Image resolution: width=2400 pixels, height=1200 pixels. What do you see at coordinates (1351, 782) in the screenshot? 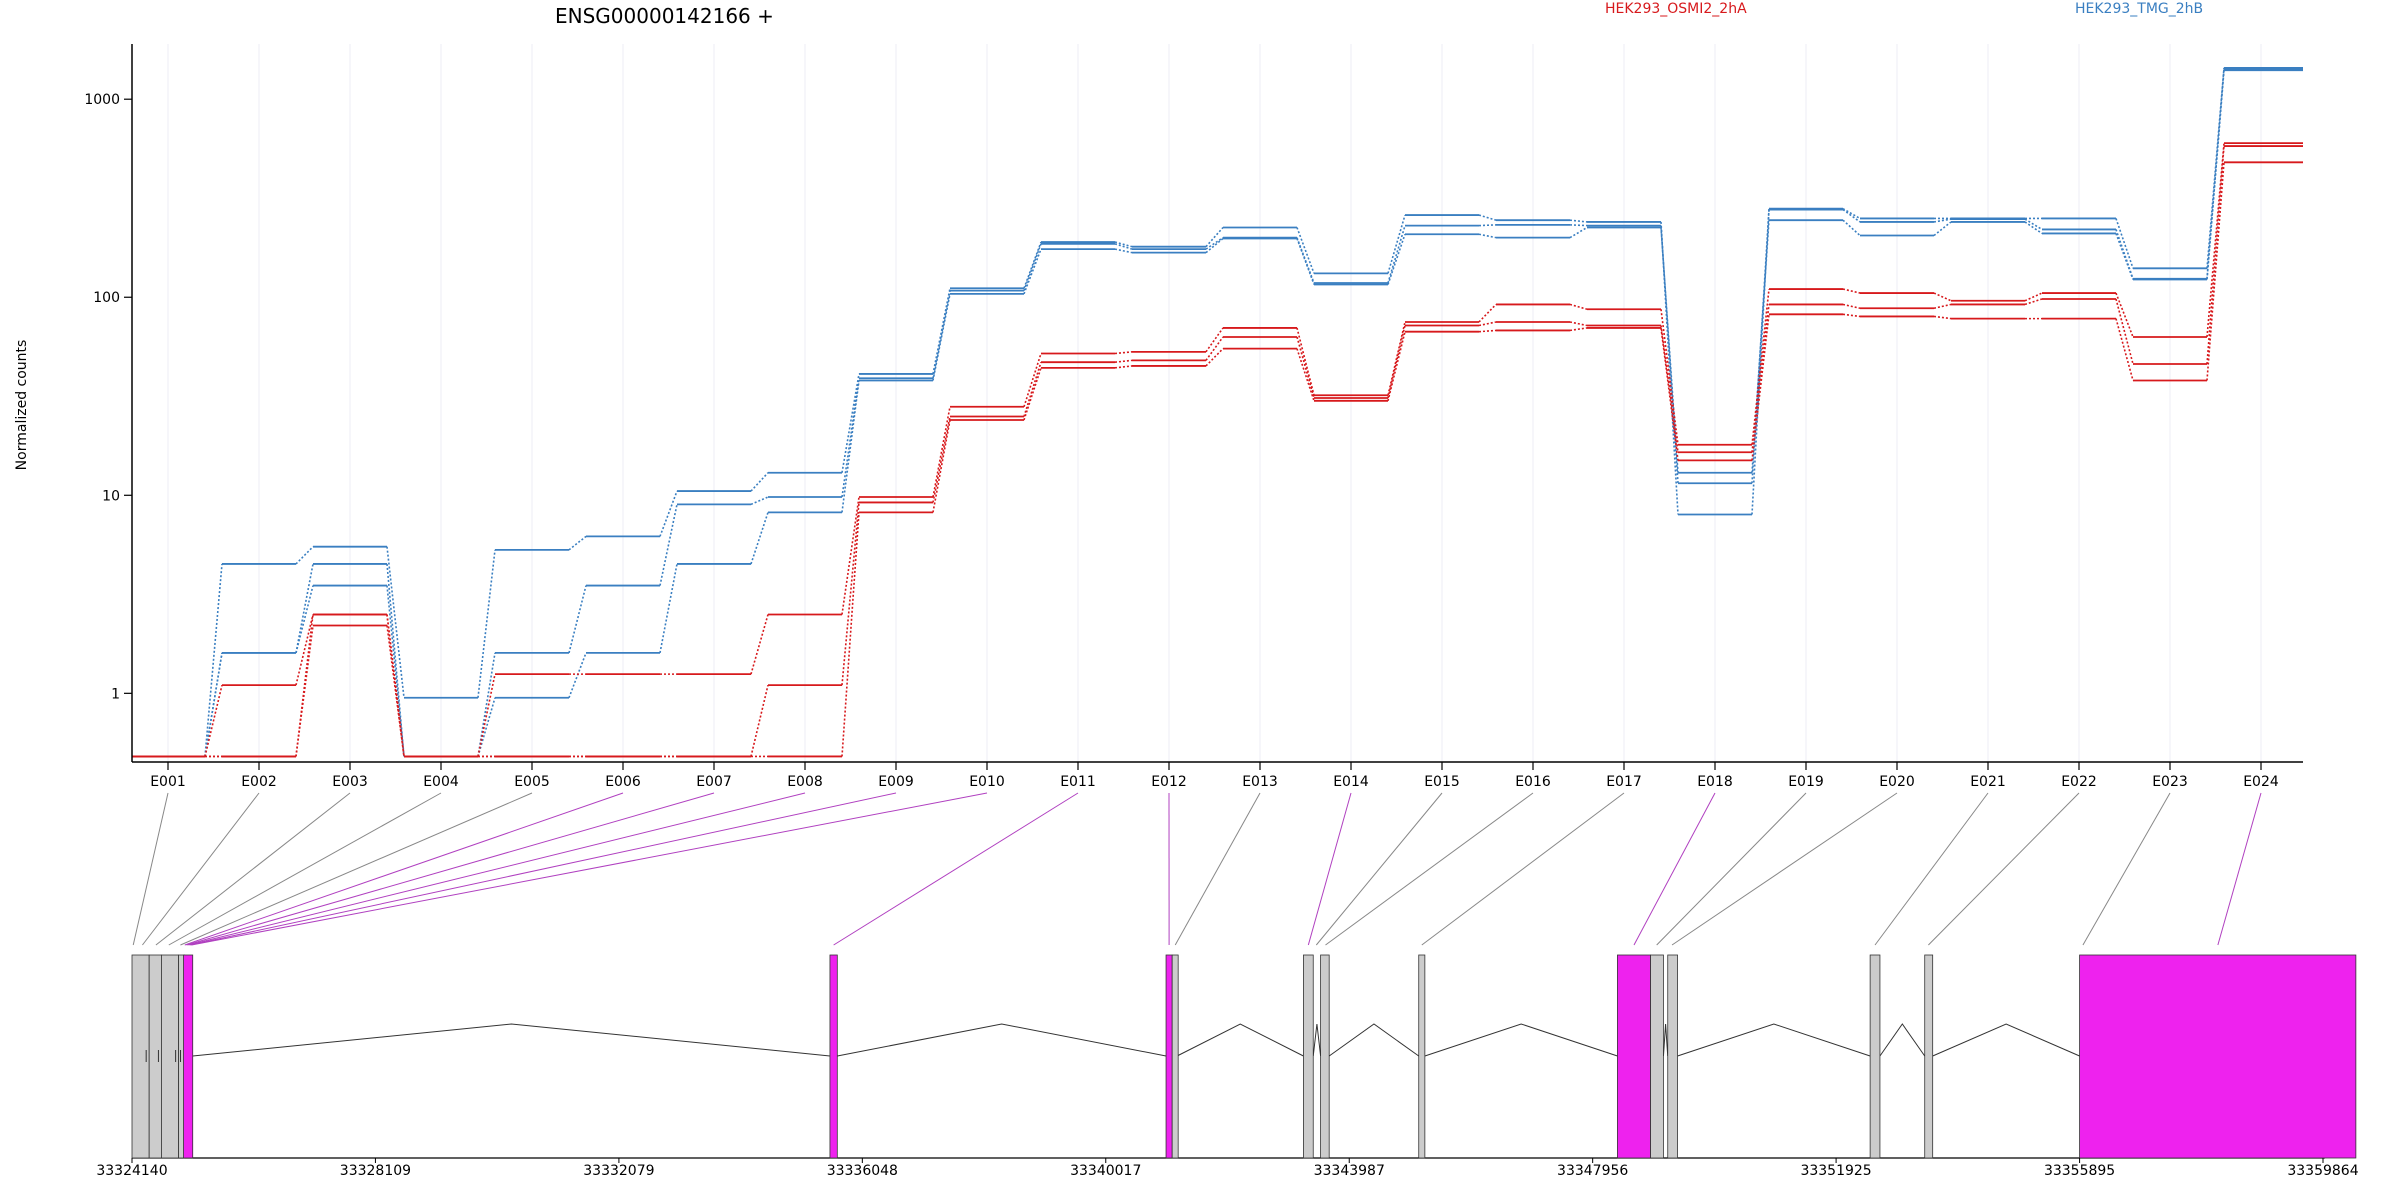
I see `x-tick-label: E014` at bounding box center [1351, 782].